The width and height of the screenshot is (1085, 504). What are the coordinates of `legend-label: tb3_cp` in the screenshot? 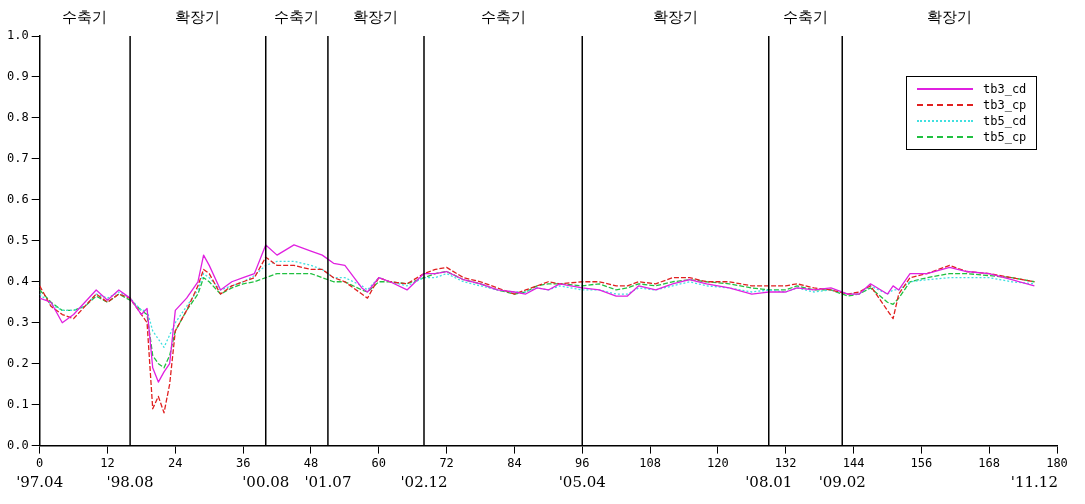 It's located at (1005, 105).